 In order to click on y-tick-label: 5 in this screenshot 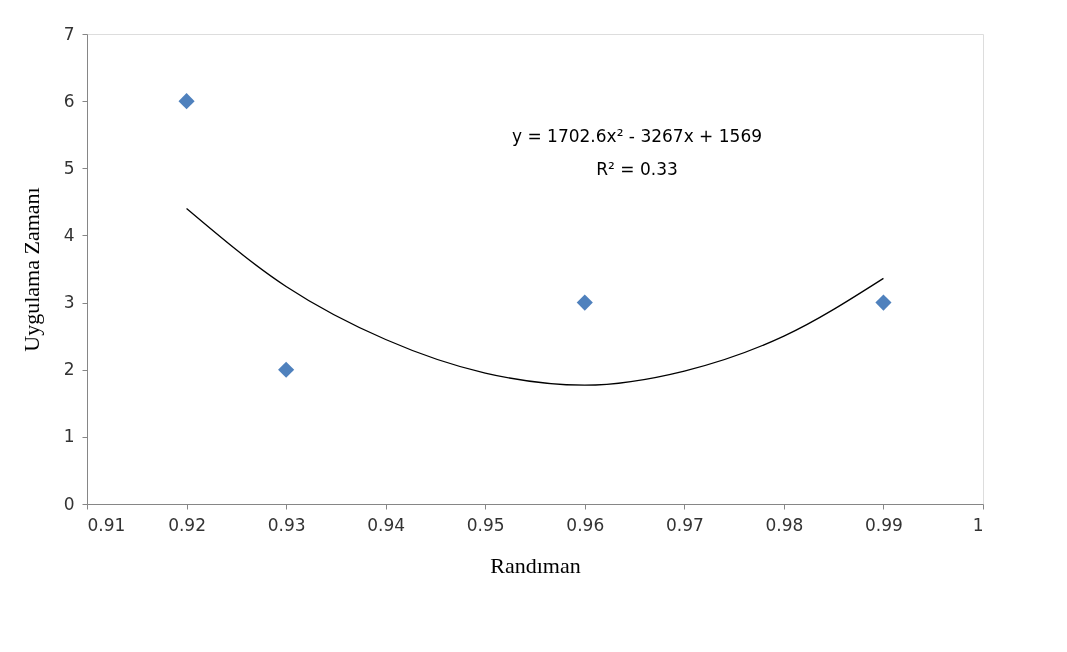, I will do `click(69, 167)`.